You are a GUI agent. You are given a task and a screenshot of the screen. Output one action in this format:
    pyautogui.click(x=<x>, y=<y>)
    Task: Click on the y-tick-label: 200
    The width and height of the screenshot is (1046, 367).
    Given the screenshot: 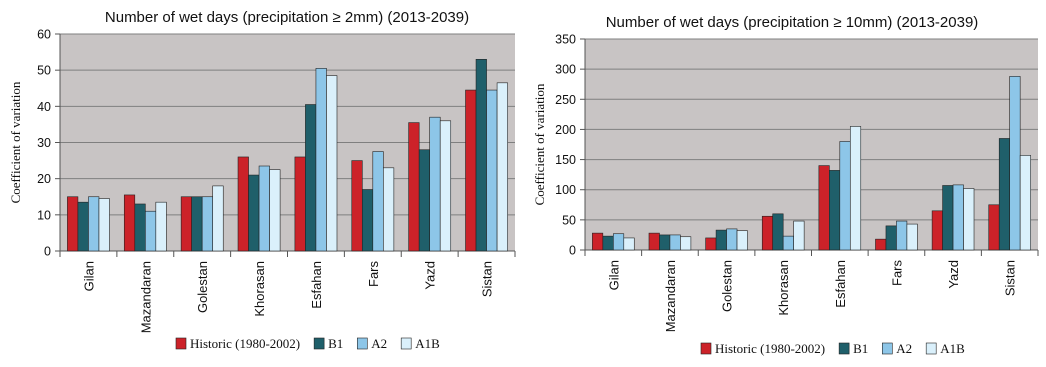 What is the action you would take?
    pyautogui.click(x=565, y=130)
    